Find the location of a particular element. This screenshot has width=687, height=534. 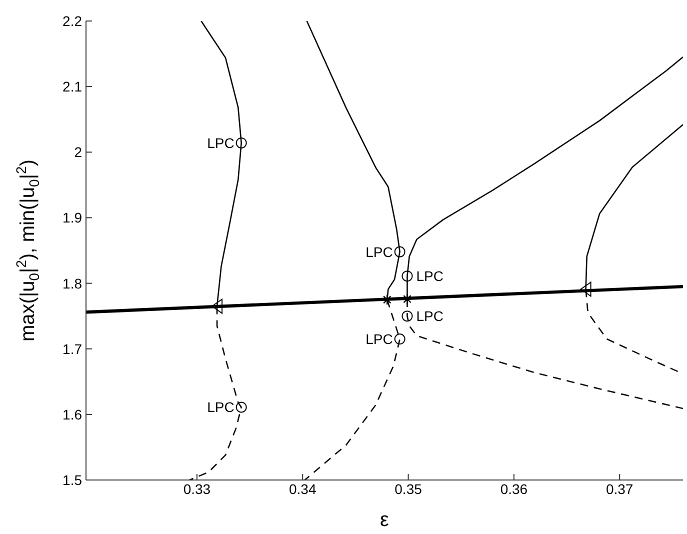

x-tick-label: 0.35 is located at coordinates (408, 488).